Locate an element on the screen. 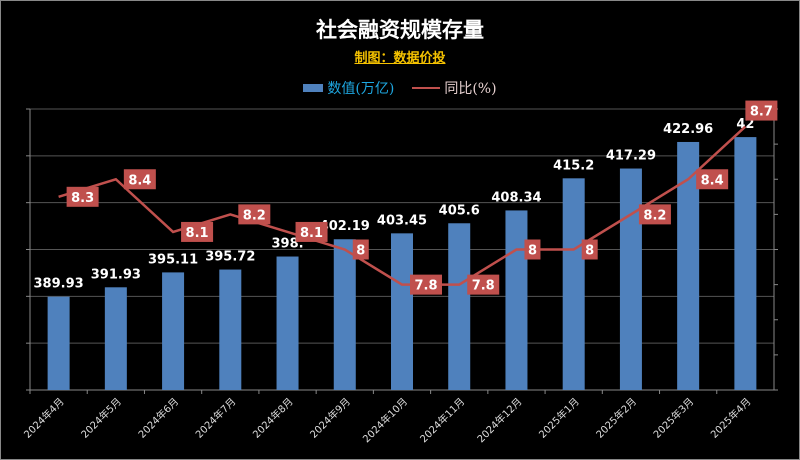 Image resolution: width=800 pixels, height=460 pixels. bar-label: 395.11 is located at coordinates (173, 259).